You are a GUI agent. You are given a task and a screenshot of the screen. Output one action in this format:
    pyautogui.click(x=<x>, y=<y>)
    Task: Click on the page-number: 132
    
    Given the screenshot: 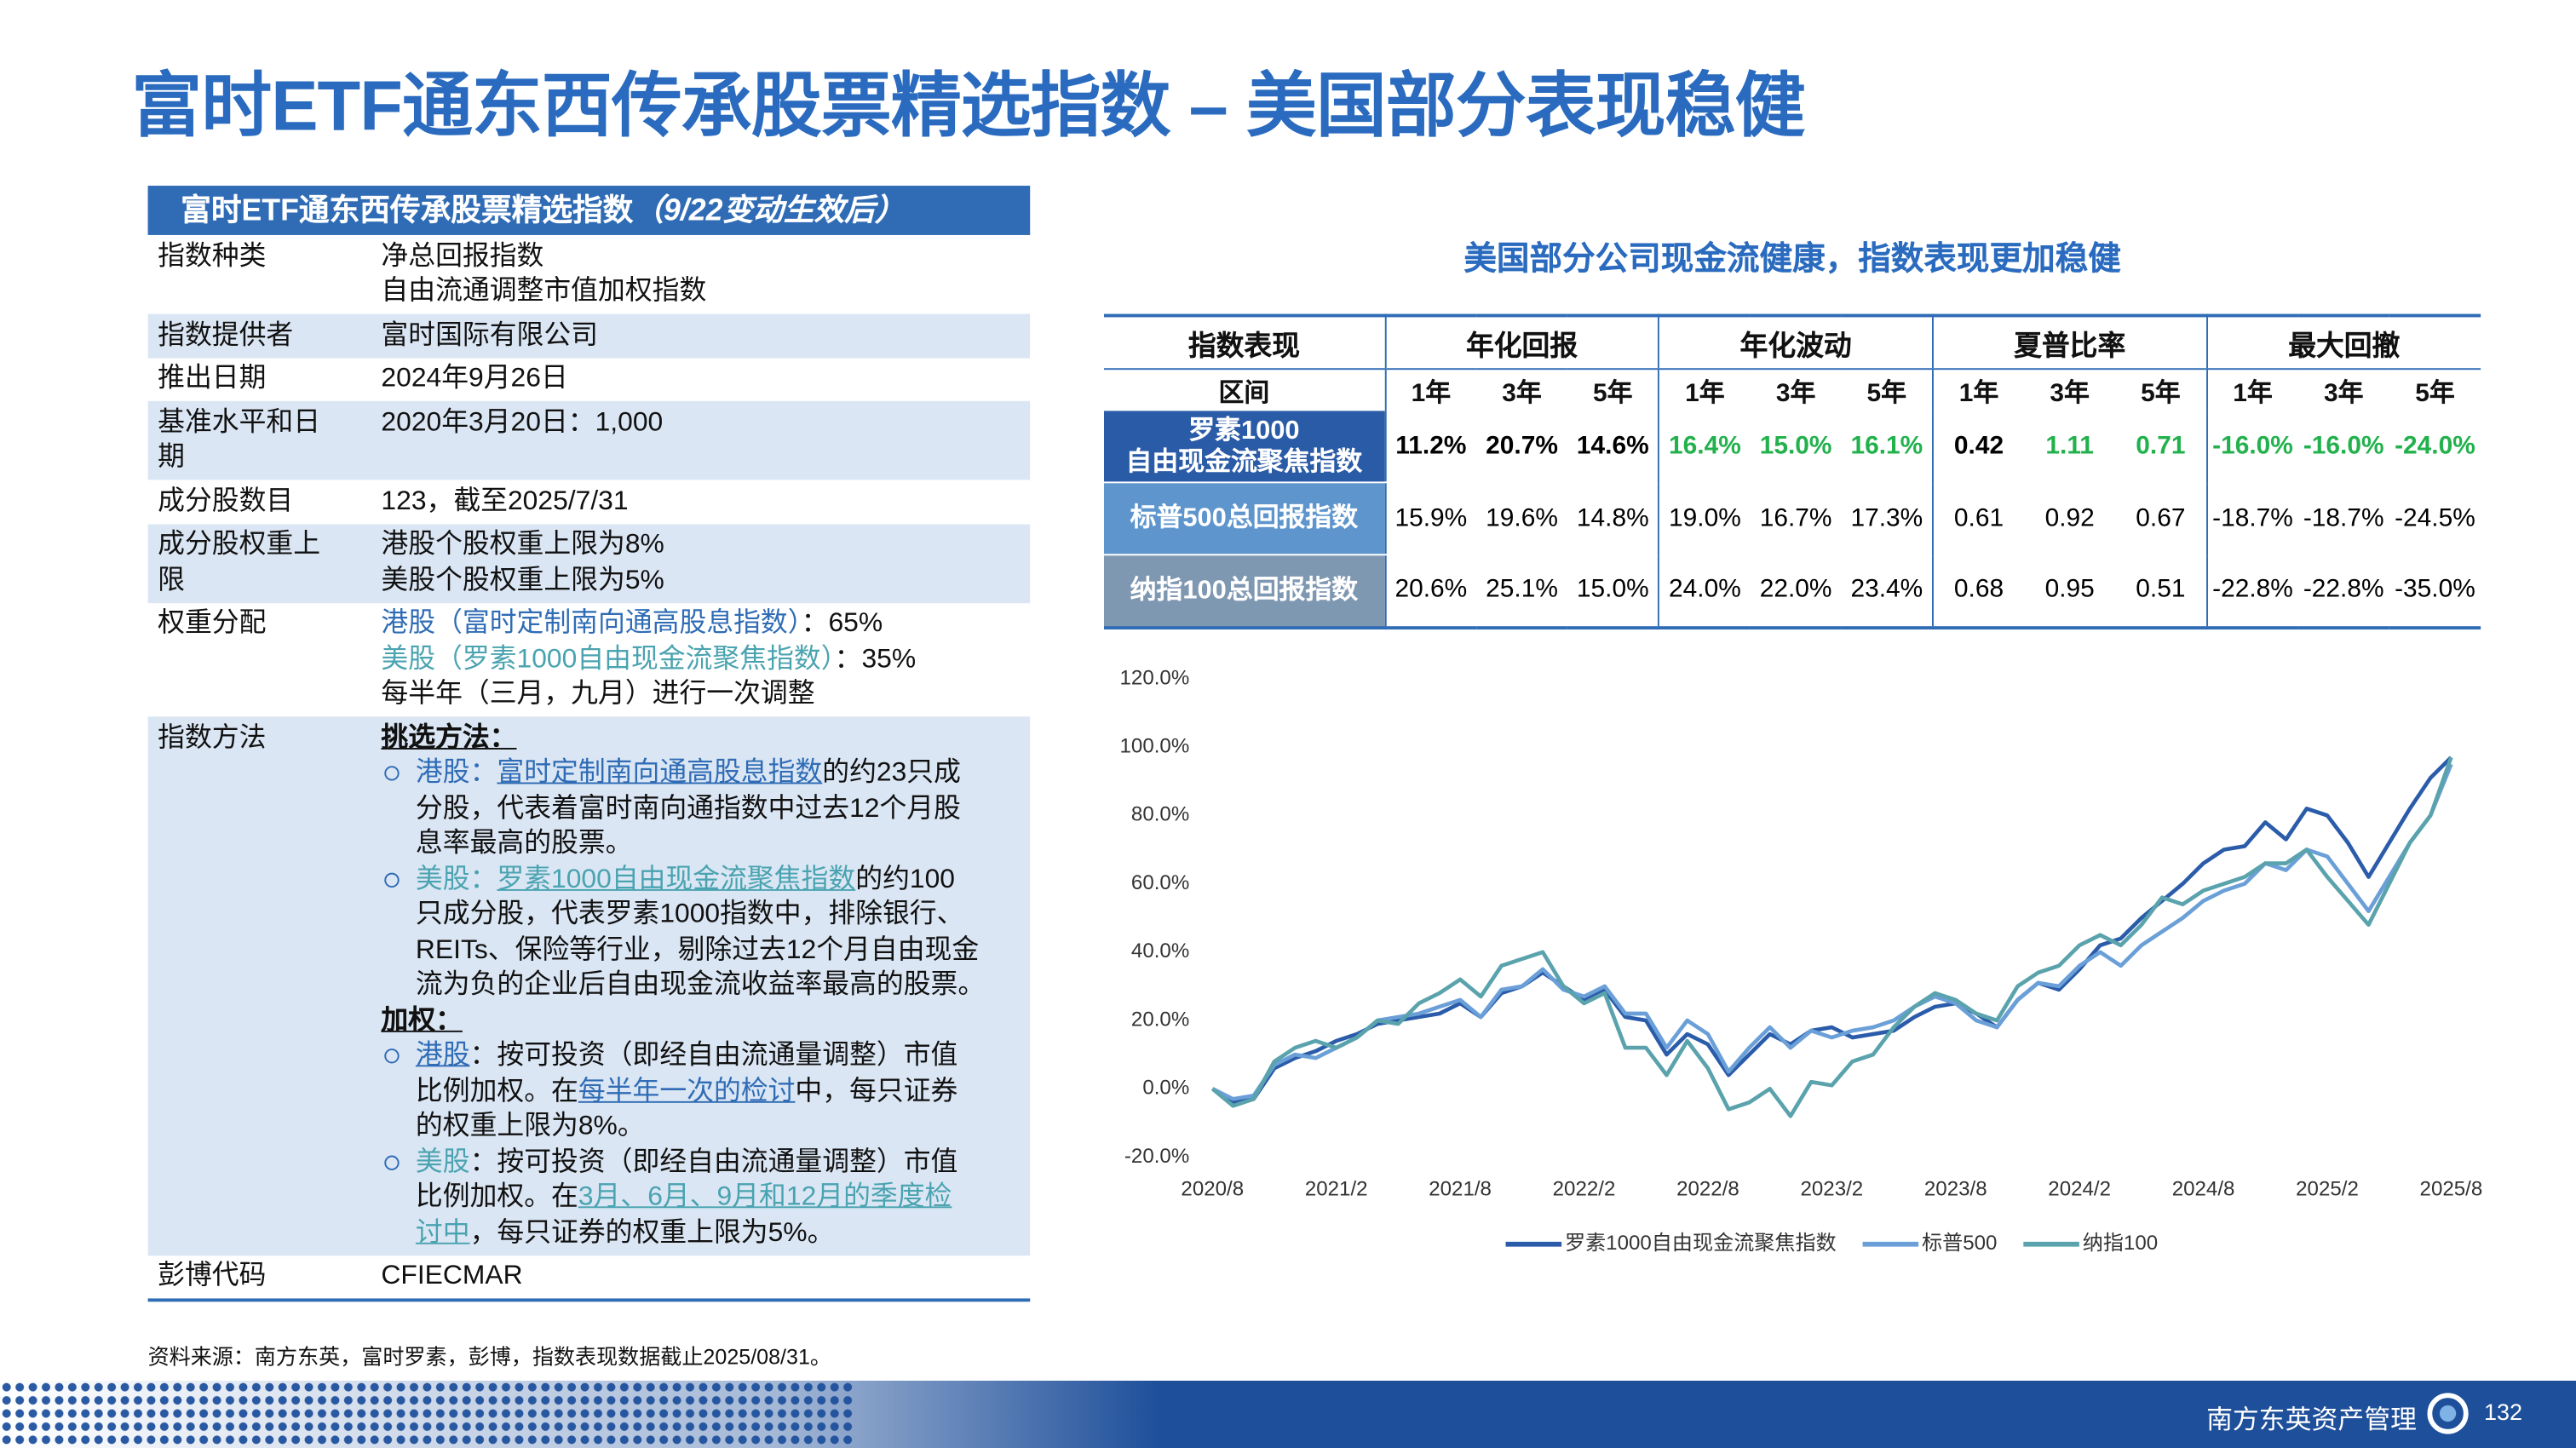 What is the action you would take?
    pyautogui.click(x=2503, y=1412)
    